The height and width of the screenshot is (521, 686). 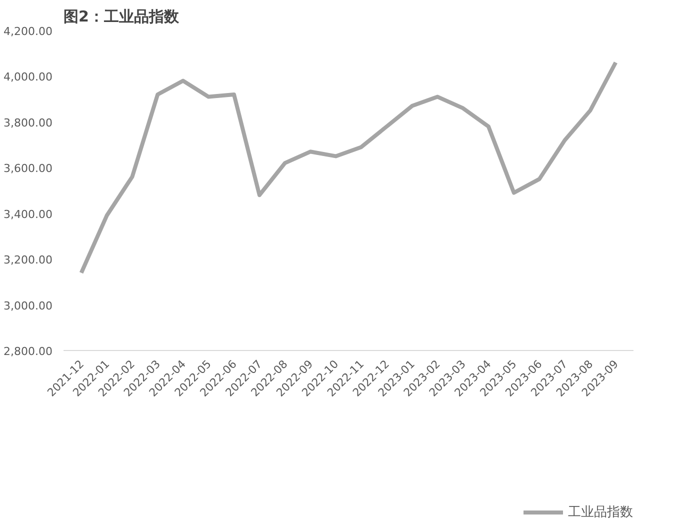 What do you see at coordinates (600, 512) in the screenshot?
I see `legend-label: 工业品指数` at bounding box center [600, 512].